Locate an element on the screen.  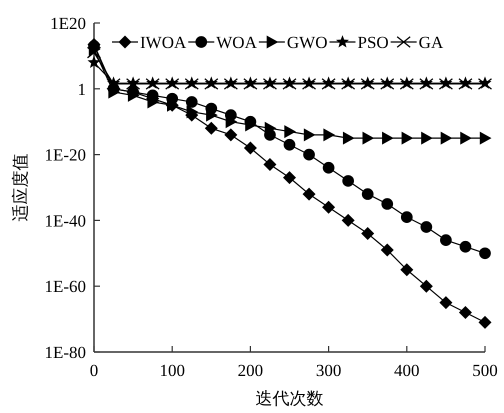
y-tick-label: 1E-60 is located at coordinates (65, 286).